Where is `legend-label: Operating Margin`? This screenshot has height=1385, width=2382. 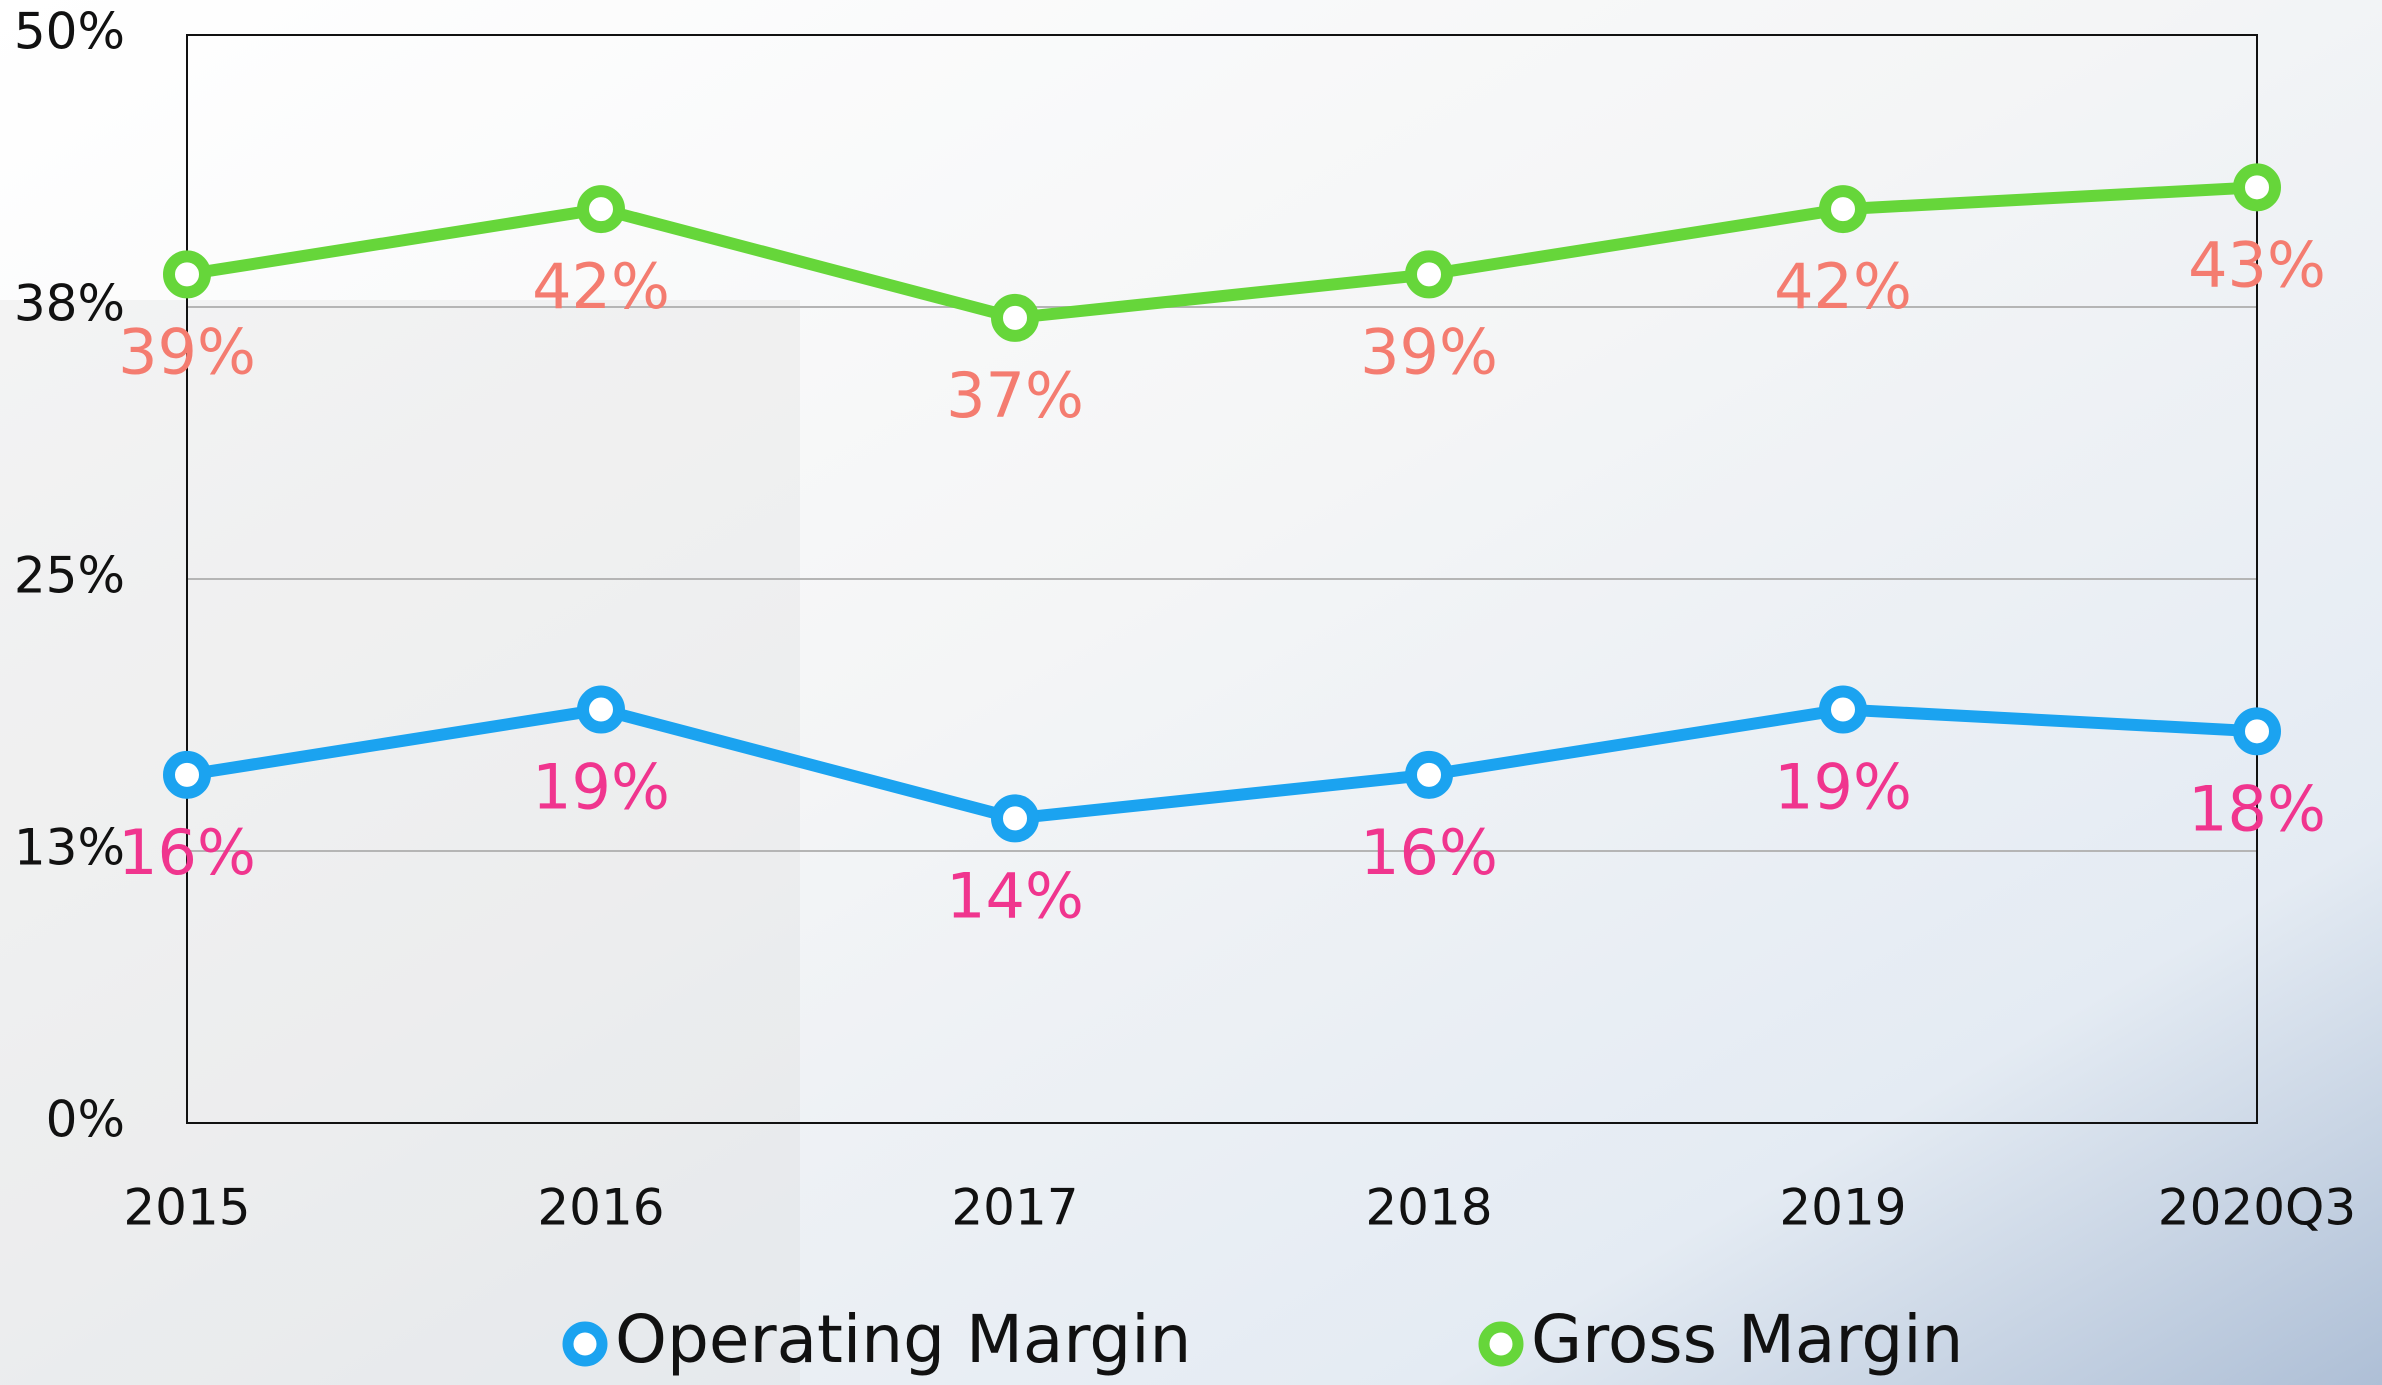 legend-label: Operating Margin is located at coordinates (903, 1339).